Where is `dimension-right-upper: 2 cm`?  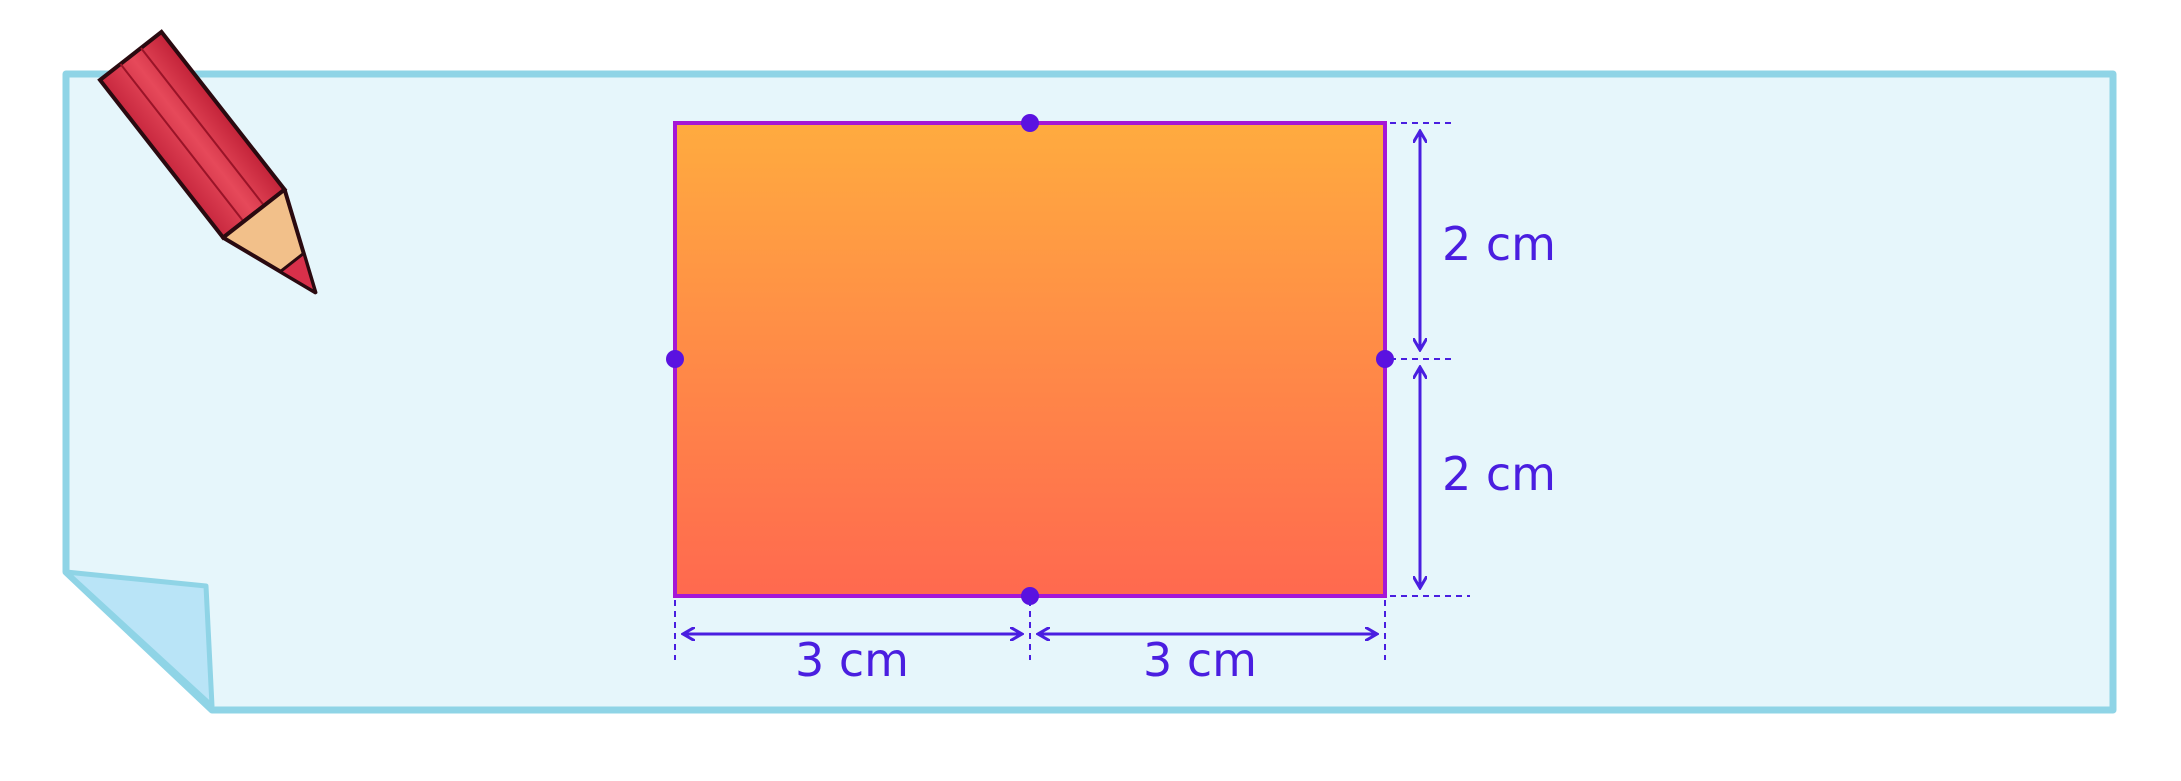
dimension-right-upper: 2 cm is located at coordinates (1488, 240).